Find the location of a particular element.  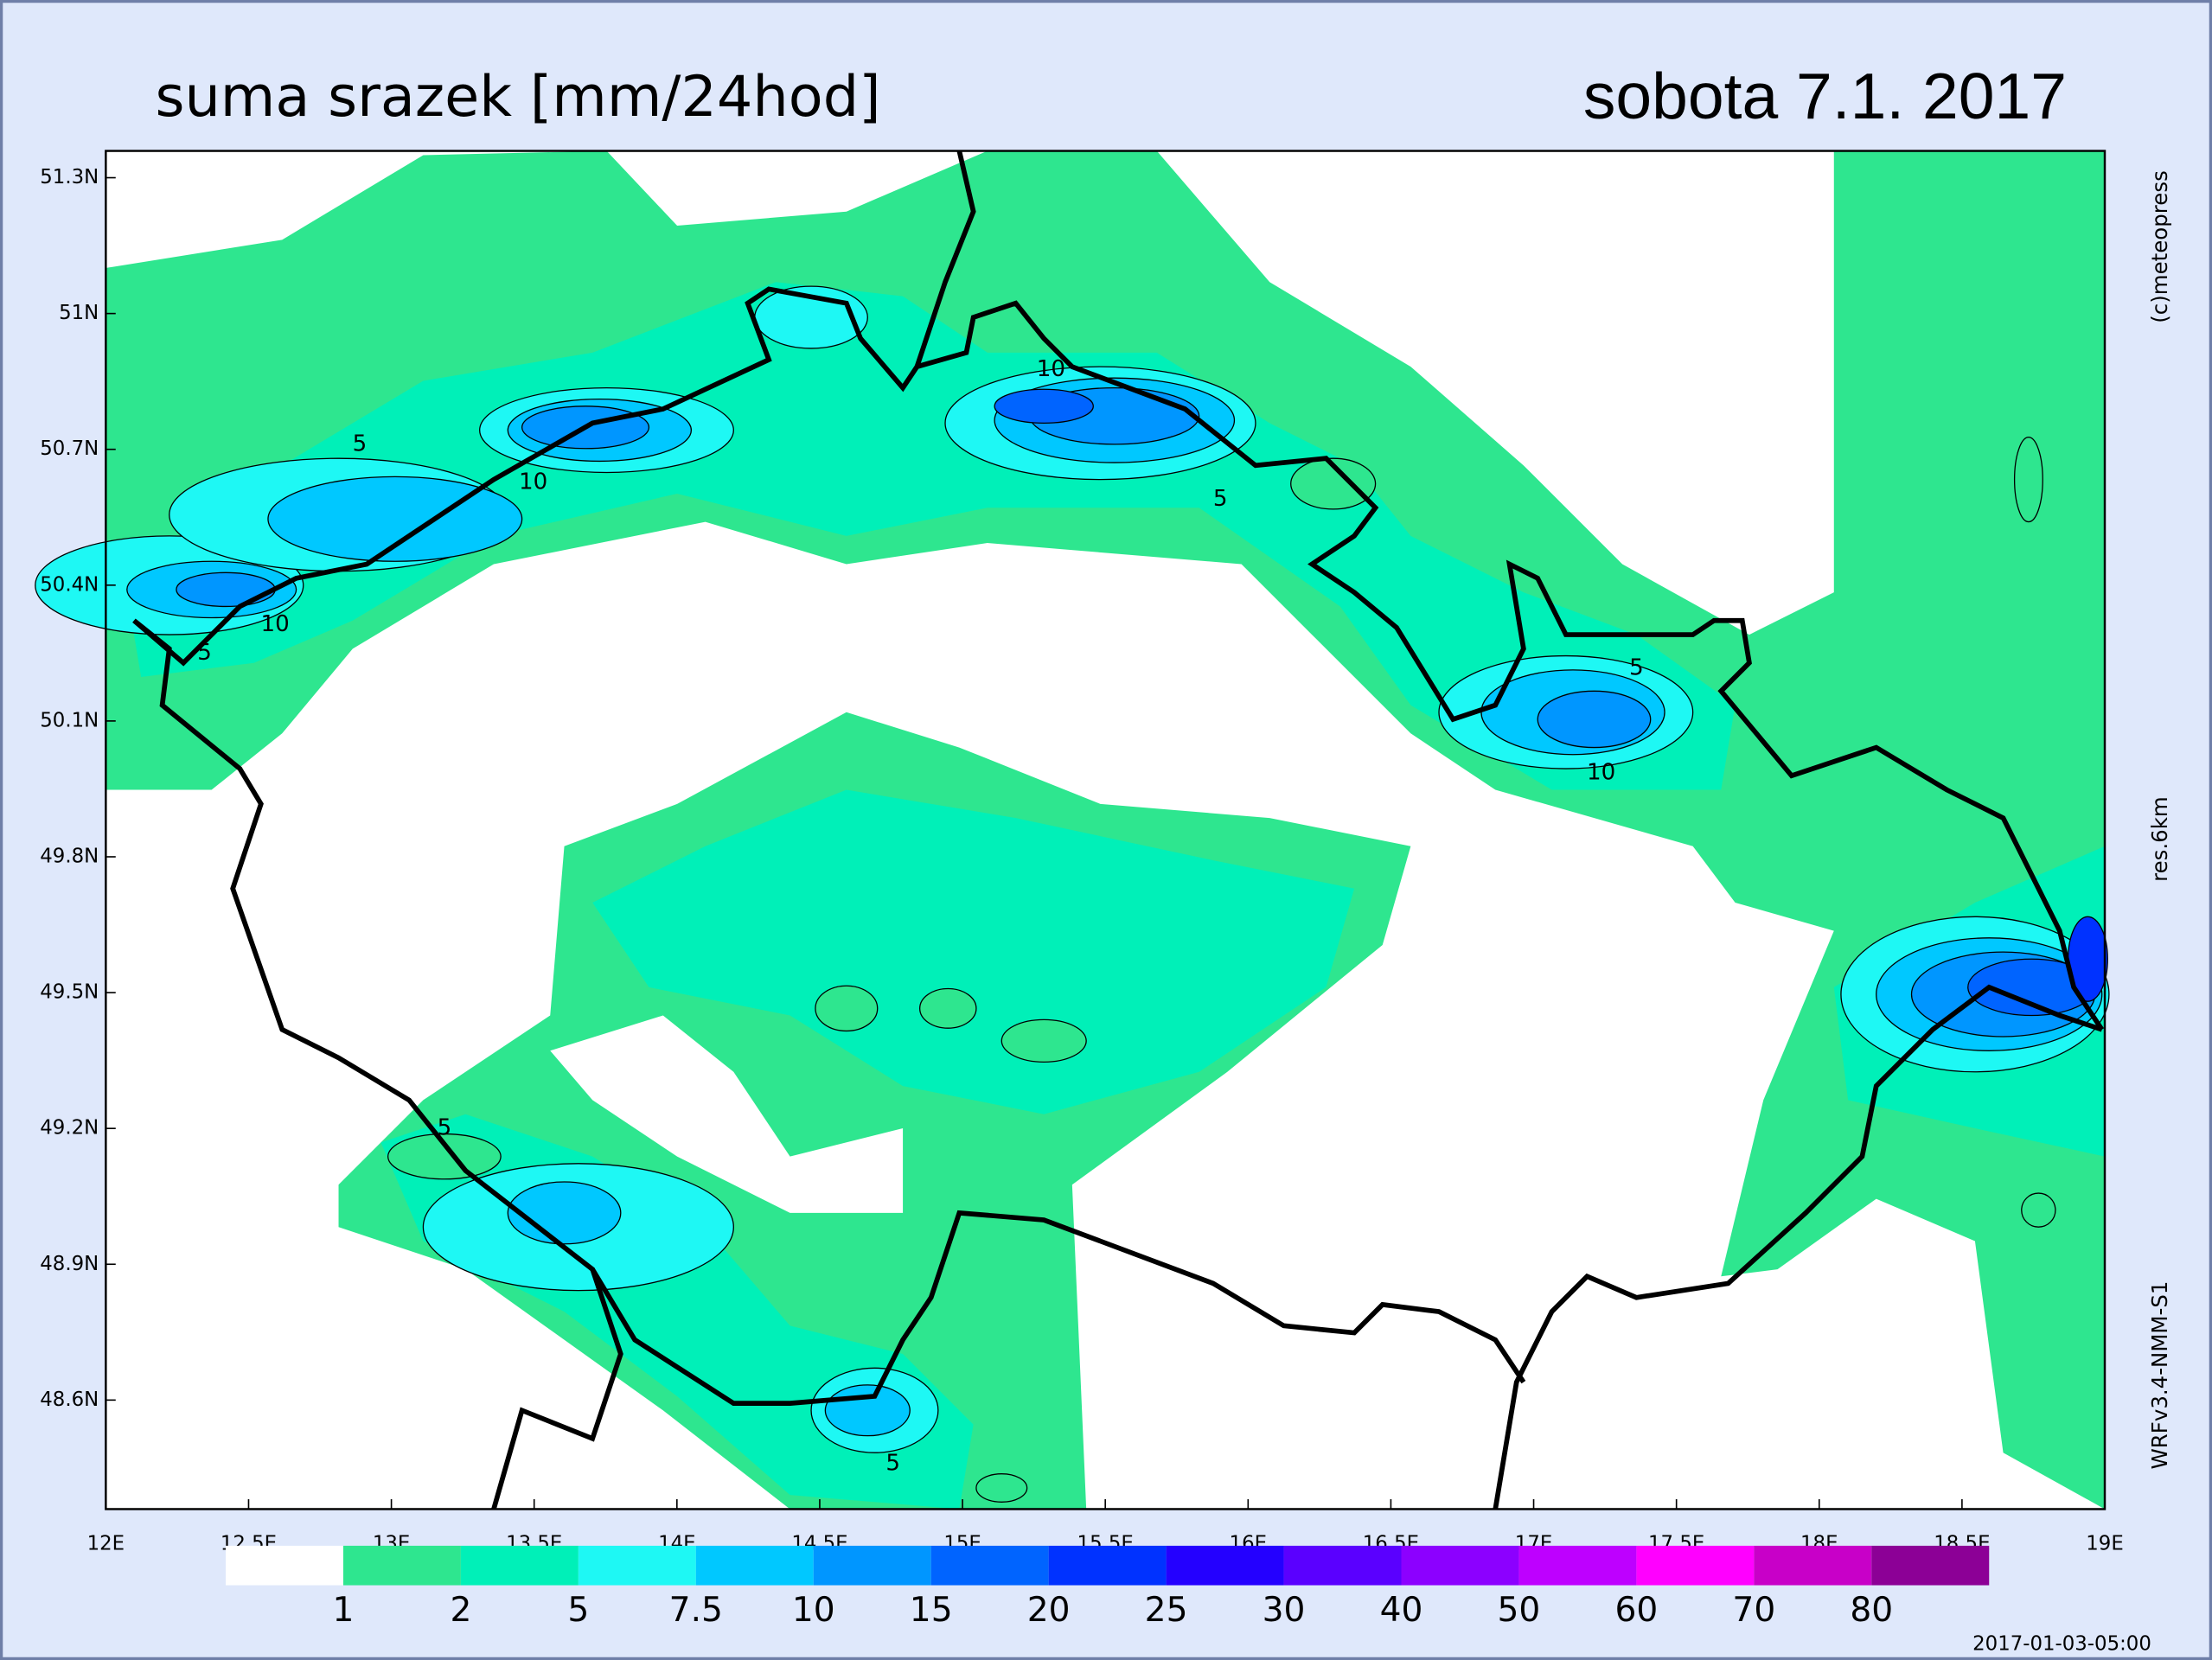

legend-label: 25 is located at coordinates (1166, 1610).